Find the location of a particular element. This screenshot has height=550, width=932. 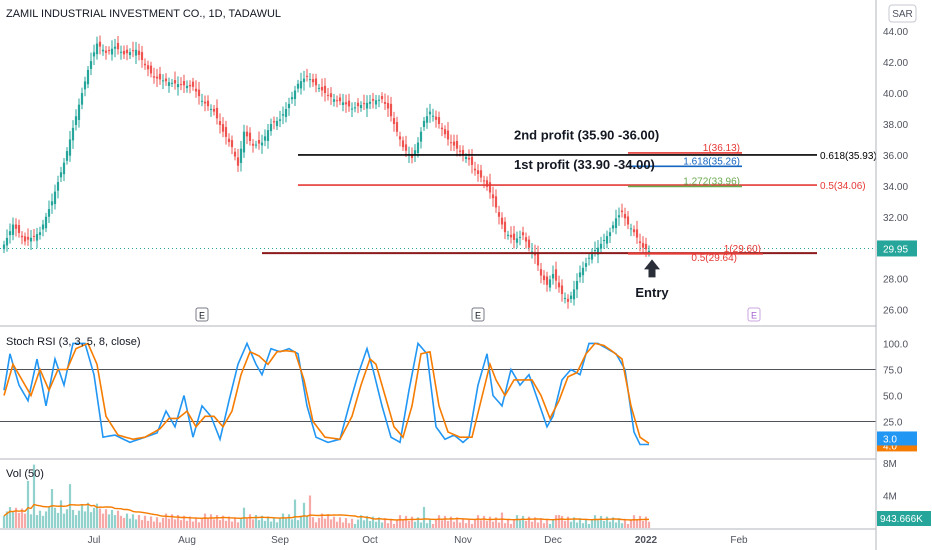

currency-button-bg is located at coordinates (902, 13).